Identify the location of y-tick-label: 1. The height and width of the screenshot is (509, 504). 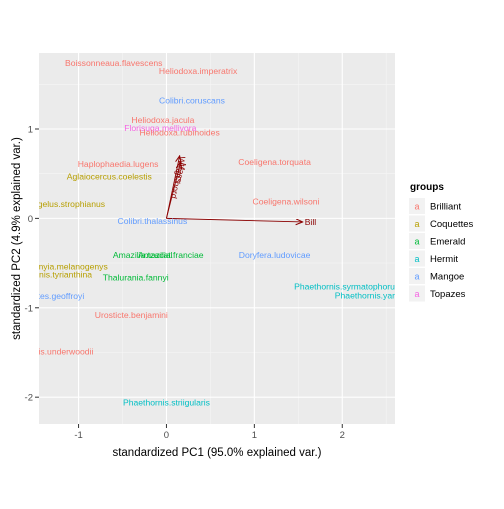
(30, 129).